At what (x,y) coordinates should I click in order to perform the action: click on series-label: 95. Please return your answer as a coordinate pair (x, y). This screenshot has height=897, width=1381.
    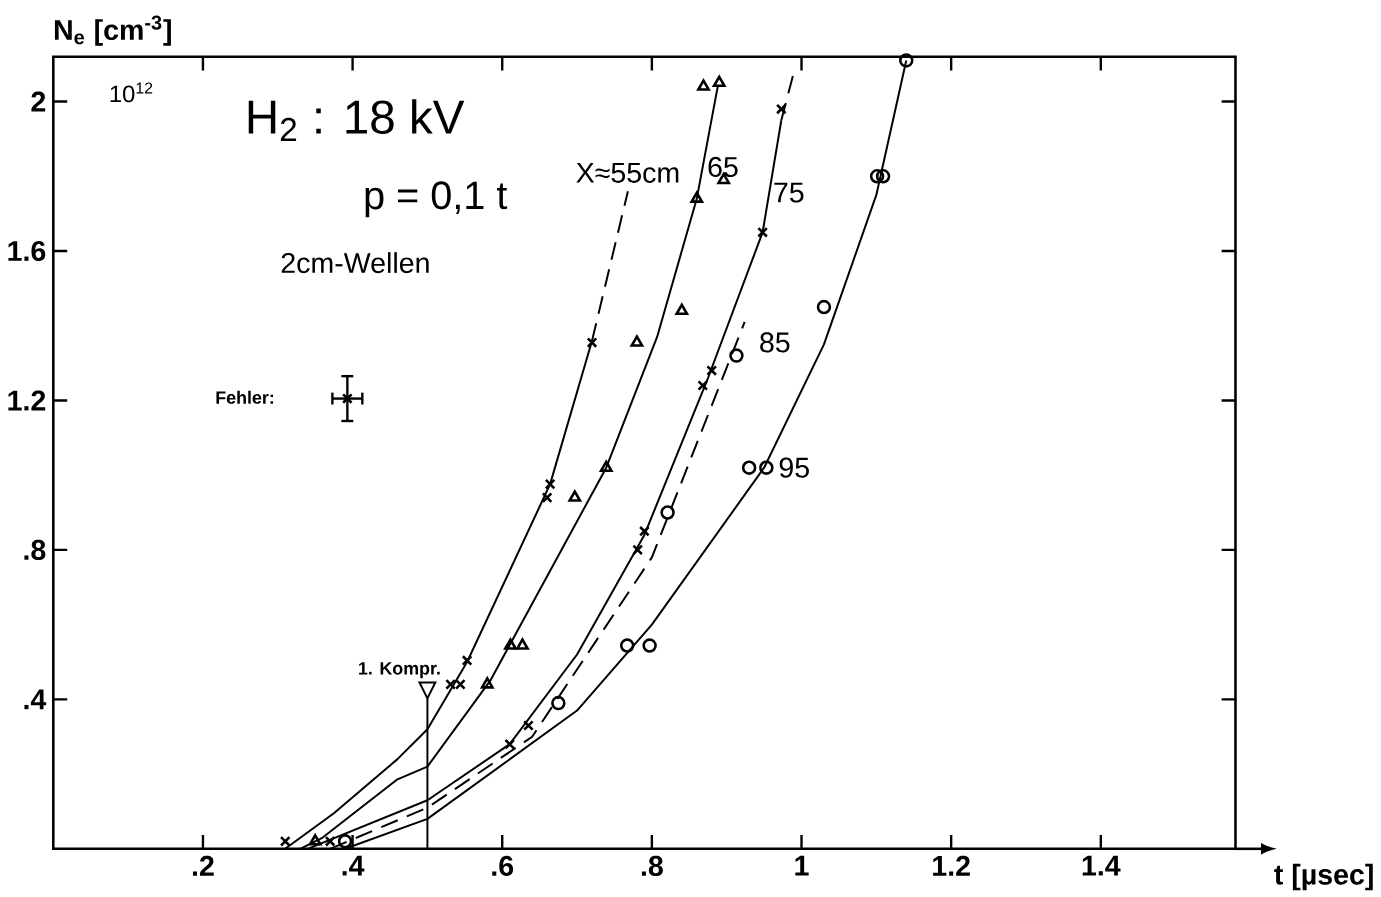
    Looking at the image, I should click on (794, 467).